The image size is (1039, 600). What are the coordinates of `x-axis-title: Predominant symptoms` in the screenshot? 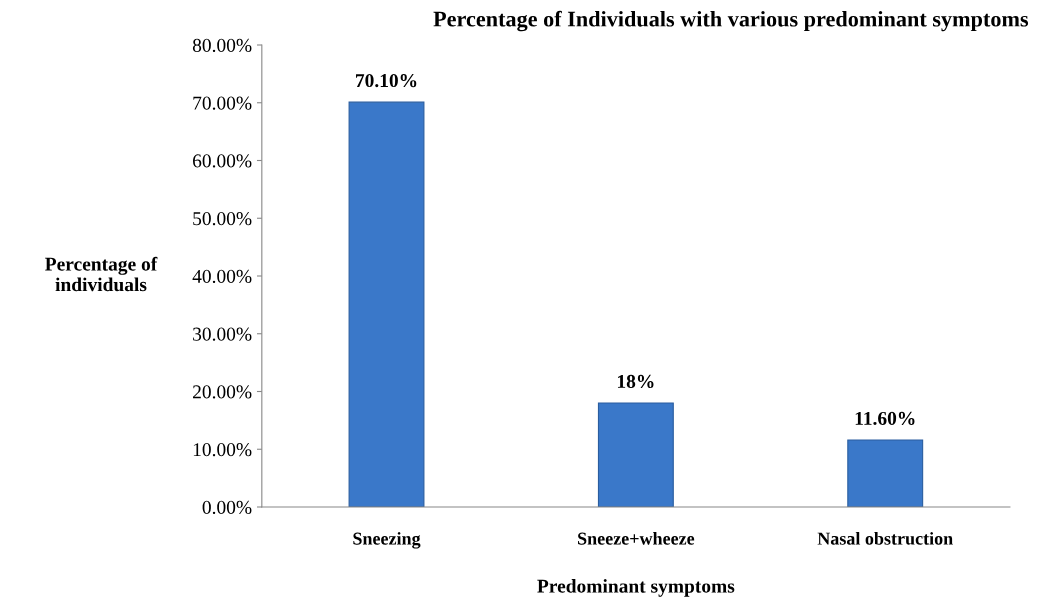 It's located at (636, 588).